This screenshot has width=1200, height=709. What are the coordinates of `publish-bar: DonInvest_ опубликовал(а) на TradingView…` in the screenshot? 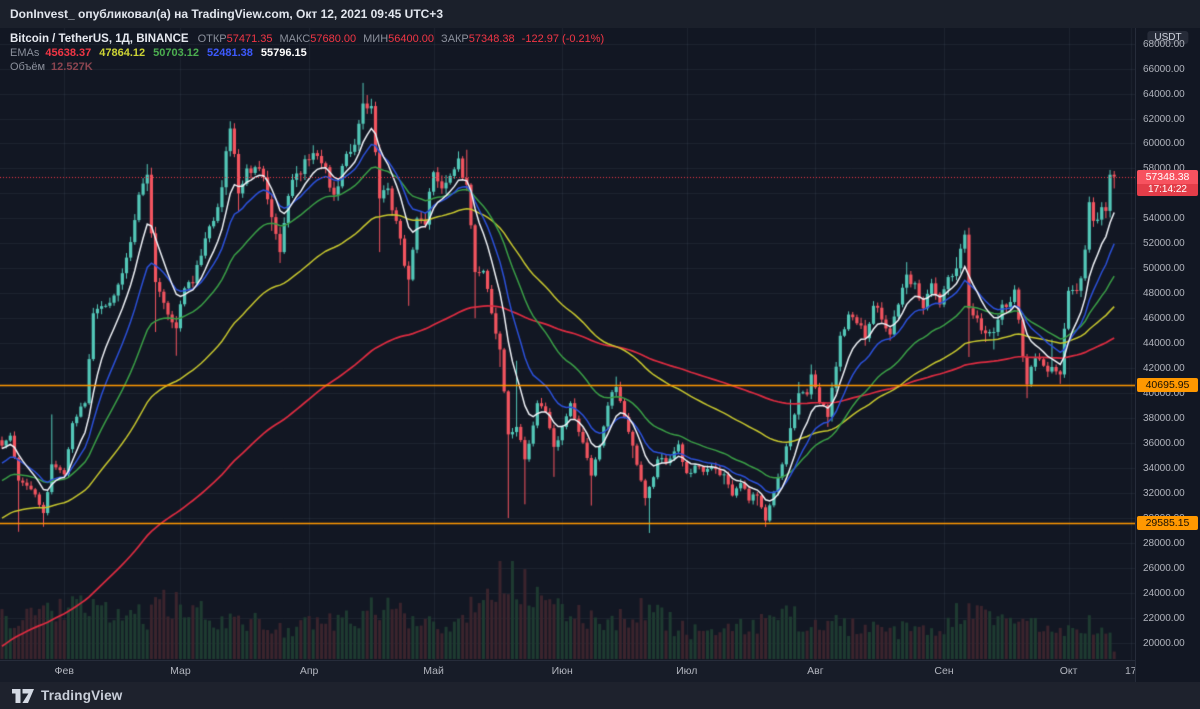 It's located at (600, 14).